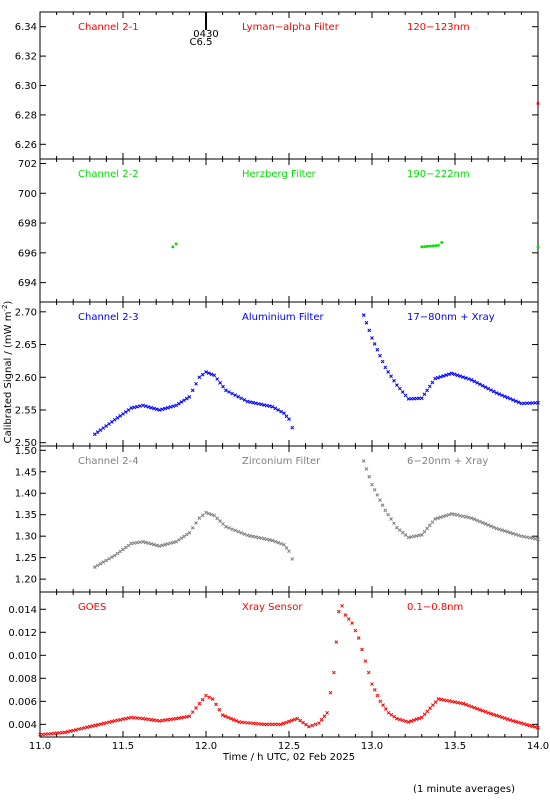 This screenshot has height=800, width=550. What do you see at coordinates (26, 145) in the screenshot?
I see `y-tick-label: 6.26` at bounding box center [26, 145].